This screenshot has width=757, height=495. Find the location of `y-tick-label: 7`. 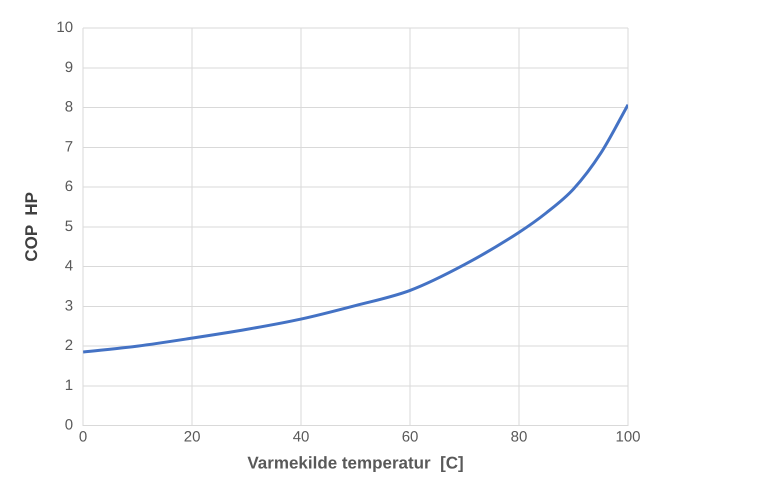

y-tick-label: 7 is located at coordinates (69, 147).